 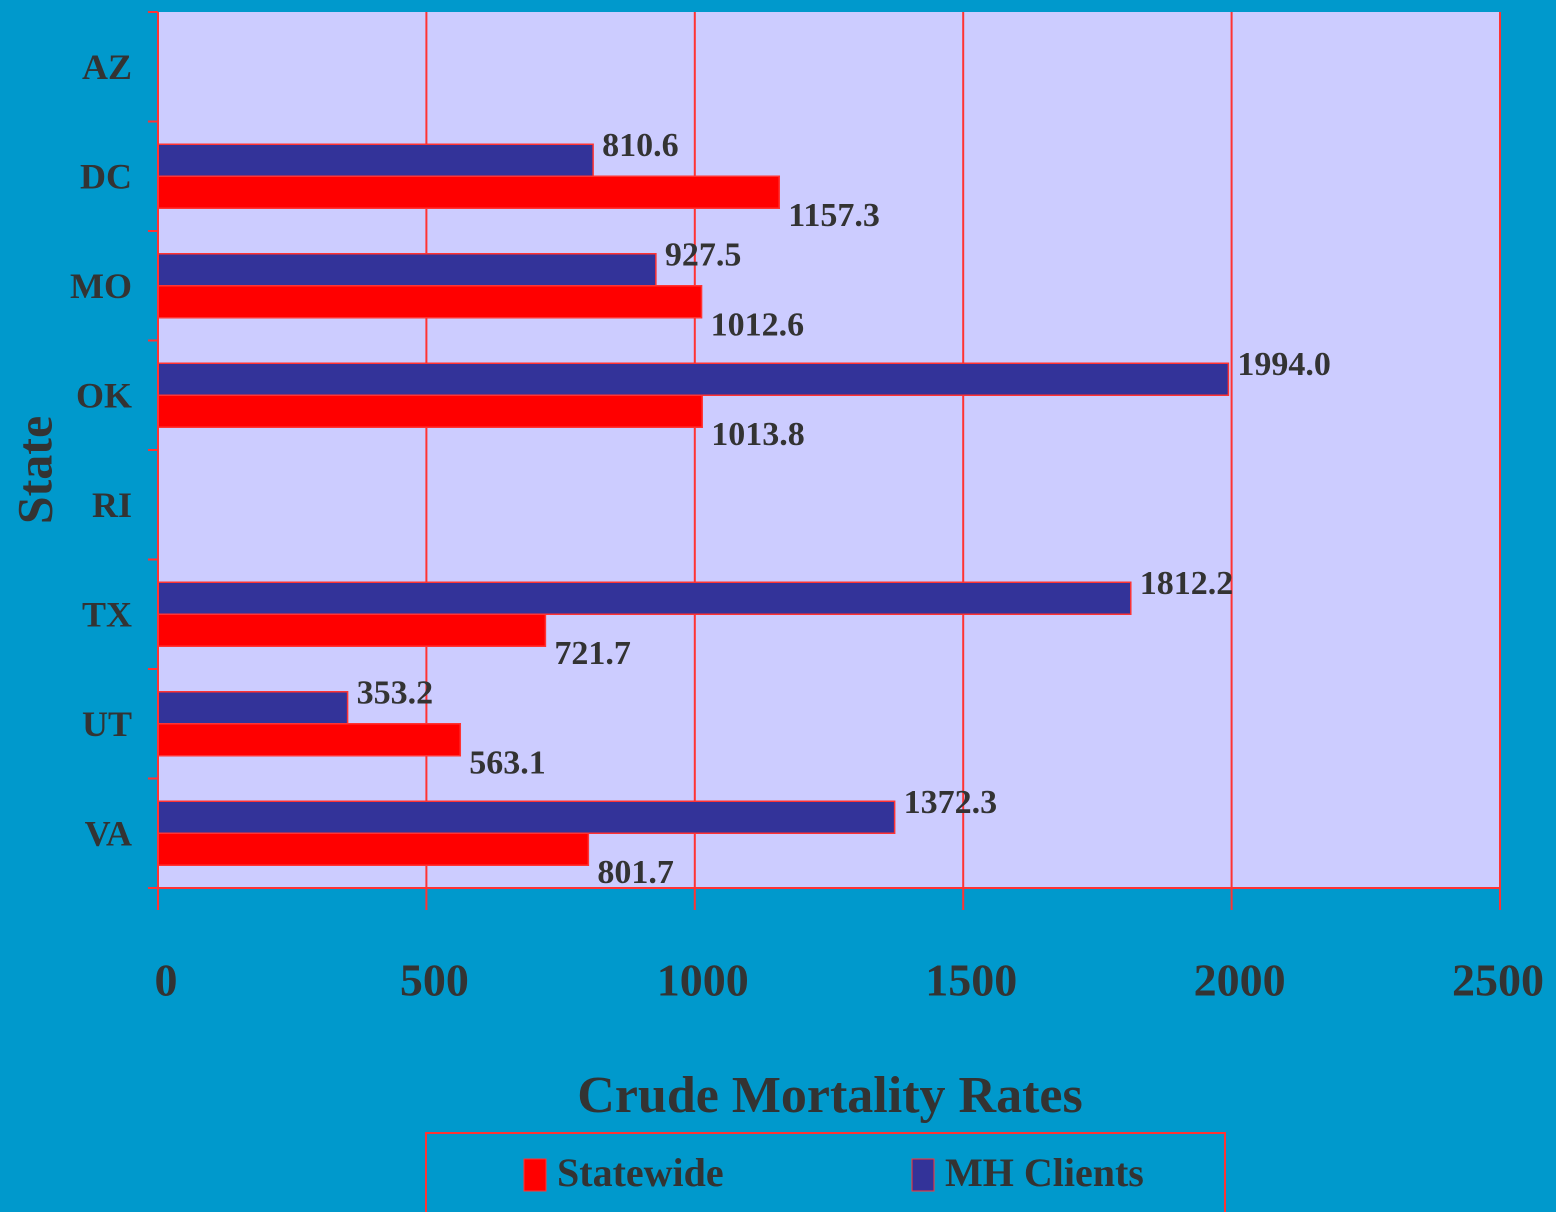 I want to click on y-axis-title: State, so click(x=34, y=470).